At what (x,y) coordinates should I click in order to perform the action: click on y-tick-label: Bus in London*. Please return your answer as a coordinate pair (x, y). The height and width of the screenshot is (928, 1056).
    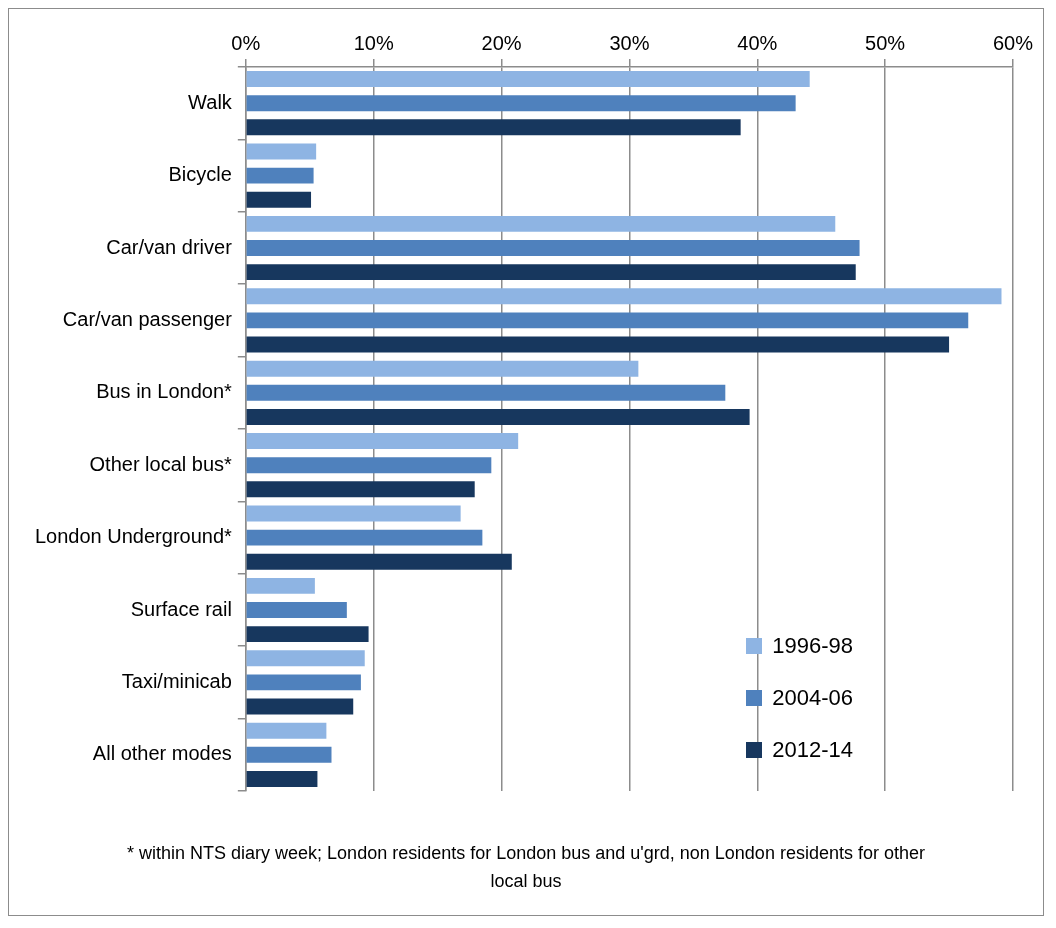
    Looking at the image, I should click on (164, 391).